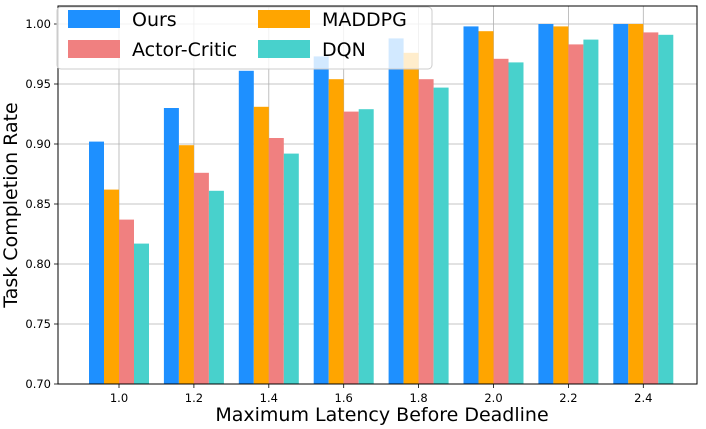 This screenshot has height=429, width=706. What do you see at coordinates (501, 221) in the screenshot?
I see `bar-actor-critic-2.0` at bounding box center [501, 221].